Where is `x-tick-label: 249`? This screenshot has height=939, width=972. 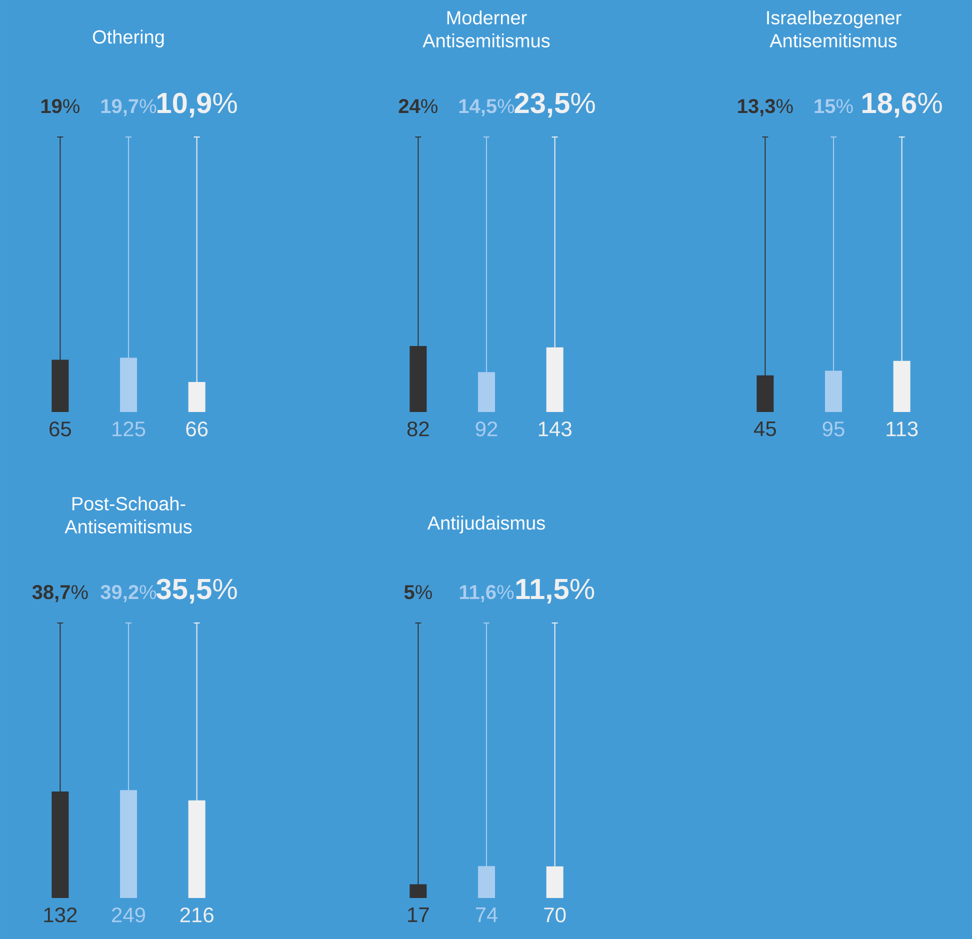
x-tick-label: 249 is located at coordinates (129, 915).